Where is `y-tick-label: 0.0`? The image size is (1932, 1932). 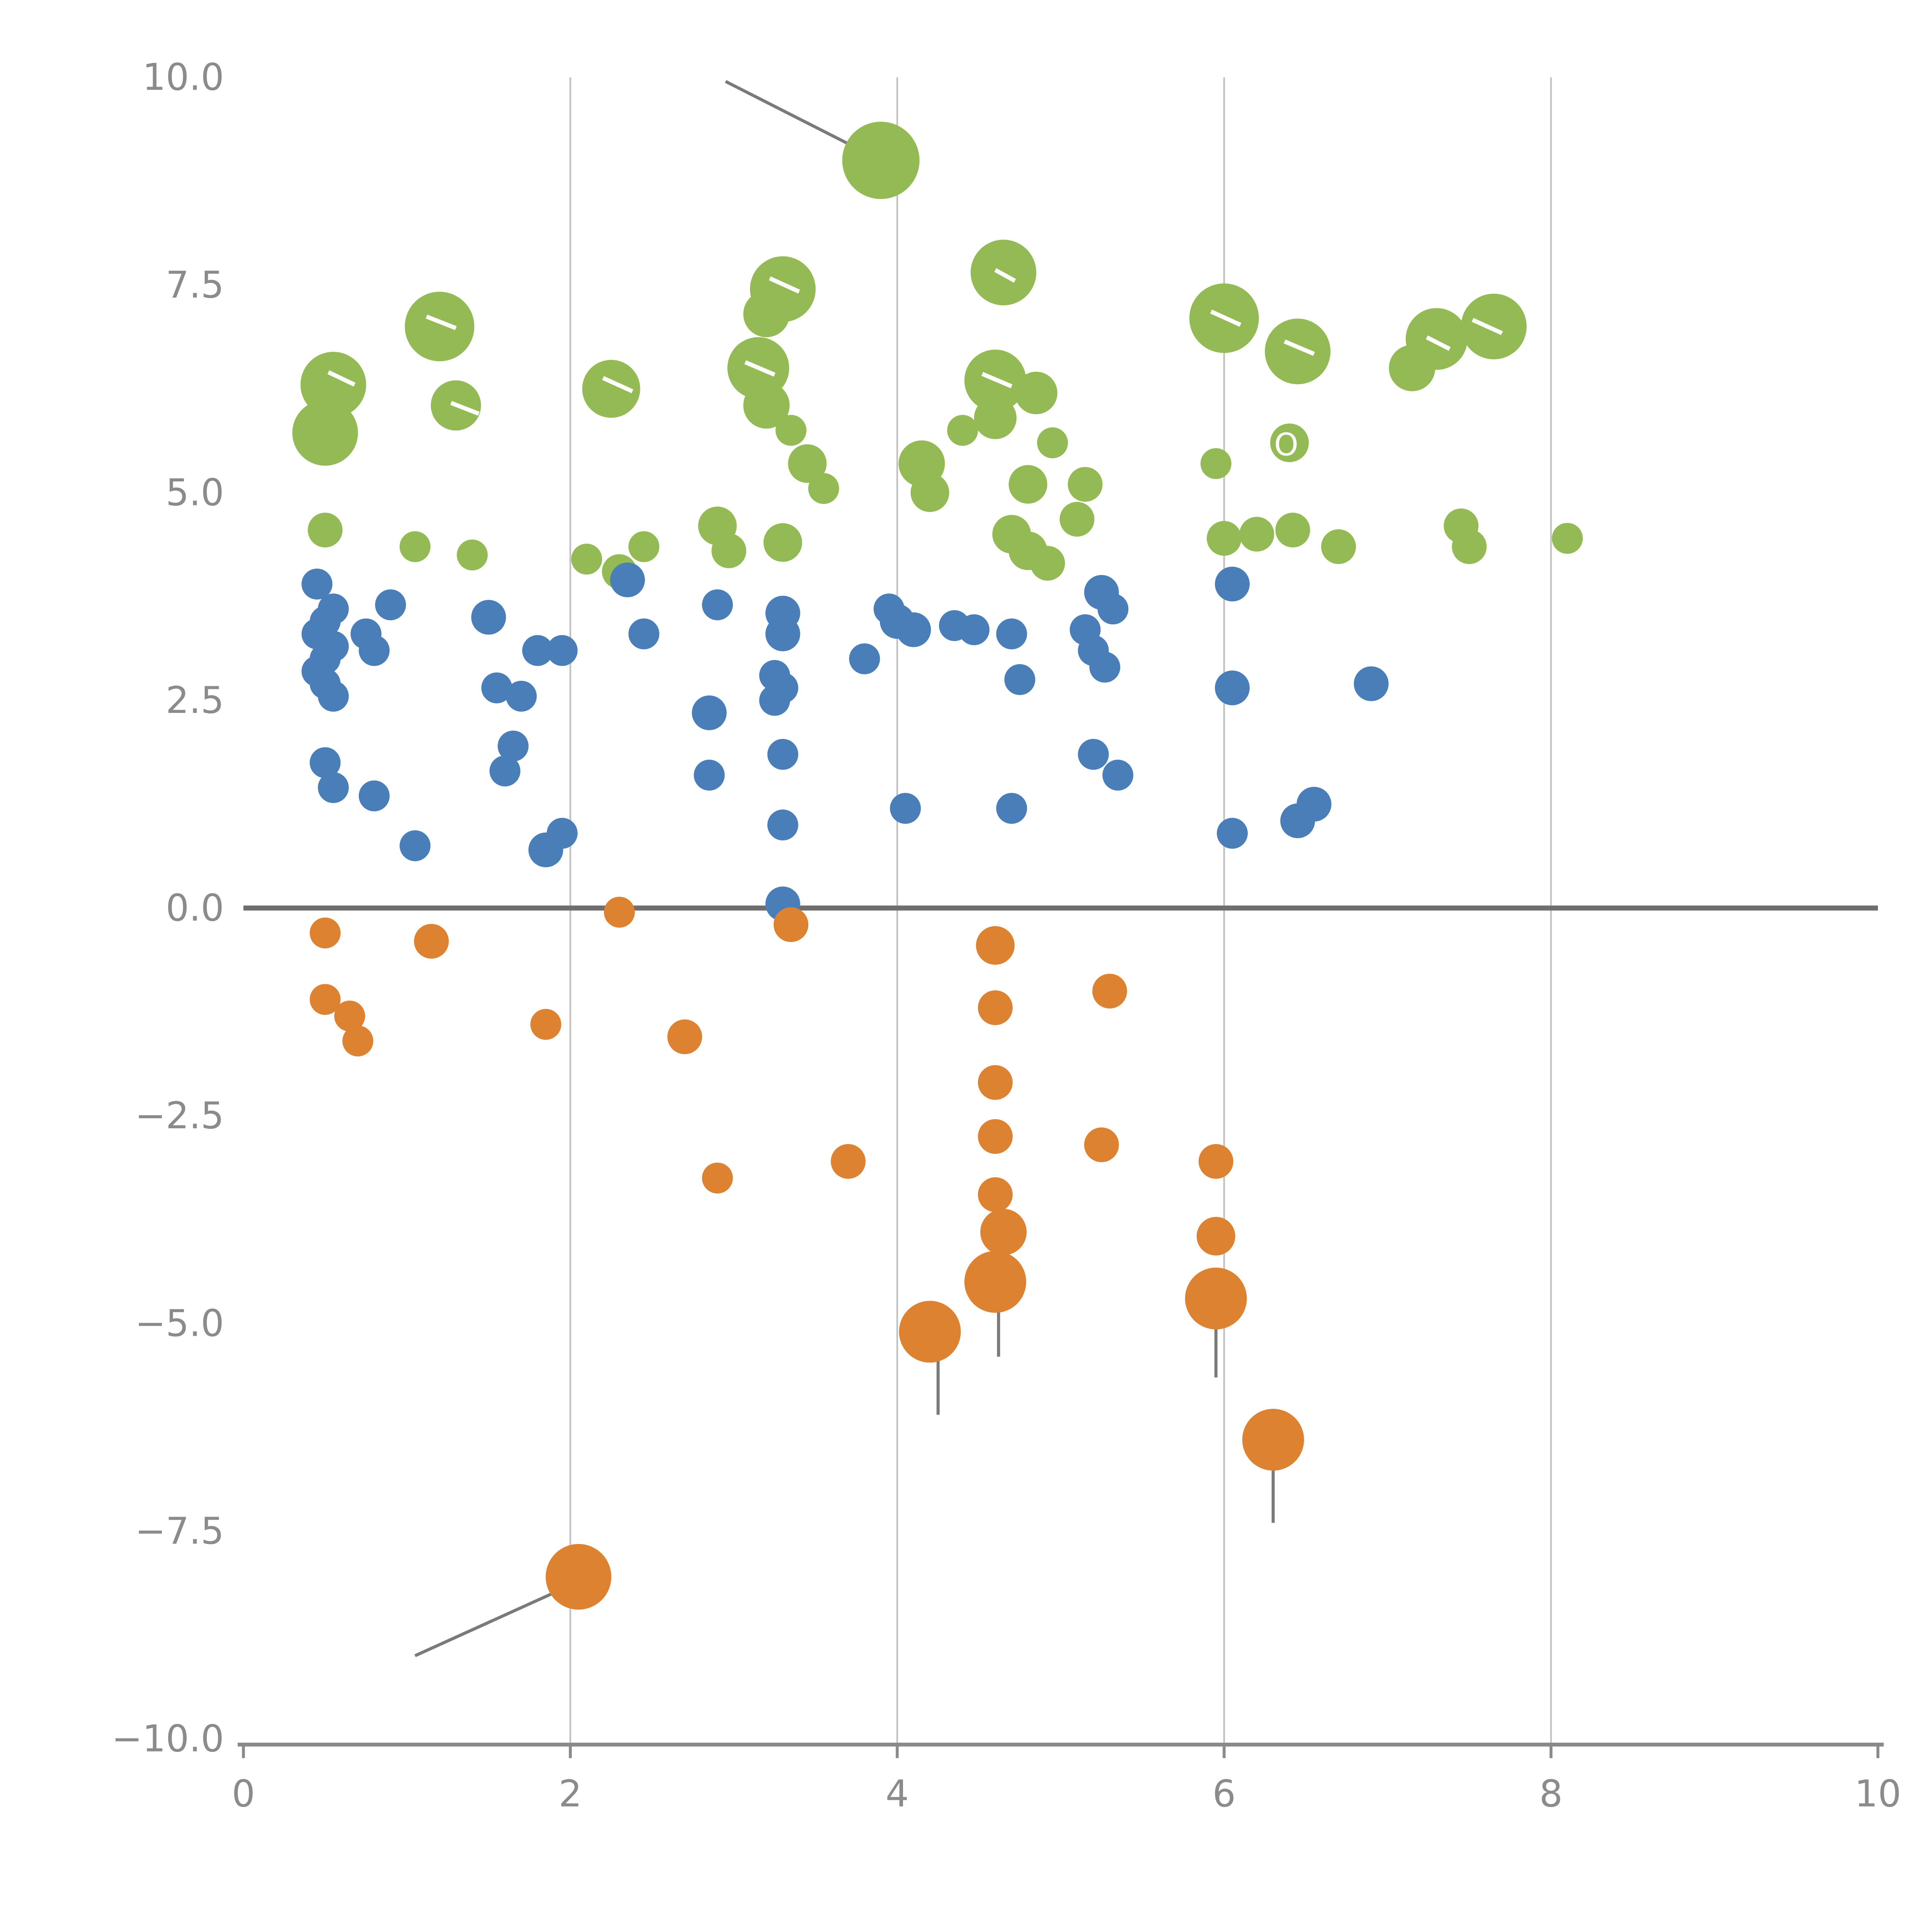 y-tick-label: 0.0 is located at coordinates (195, 908).